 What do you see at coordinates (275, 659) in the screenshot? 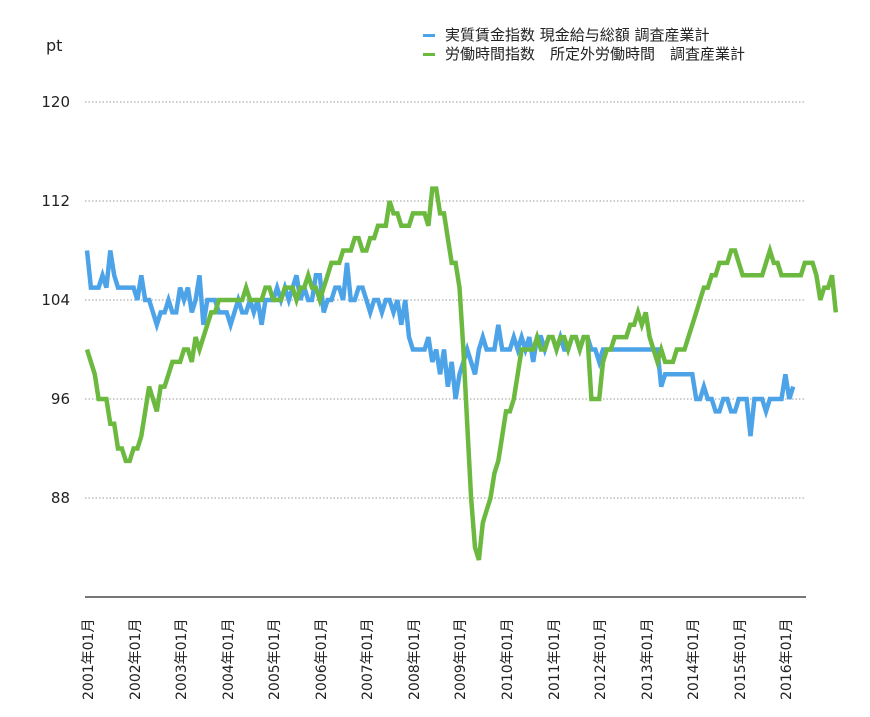
I see `x-tick-label: 2005年01月` at bounding box center [275, 659].